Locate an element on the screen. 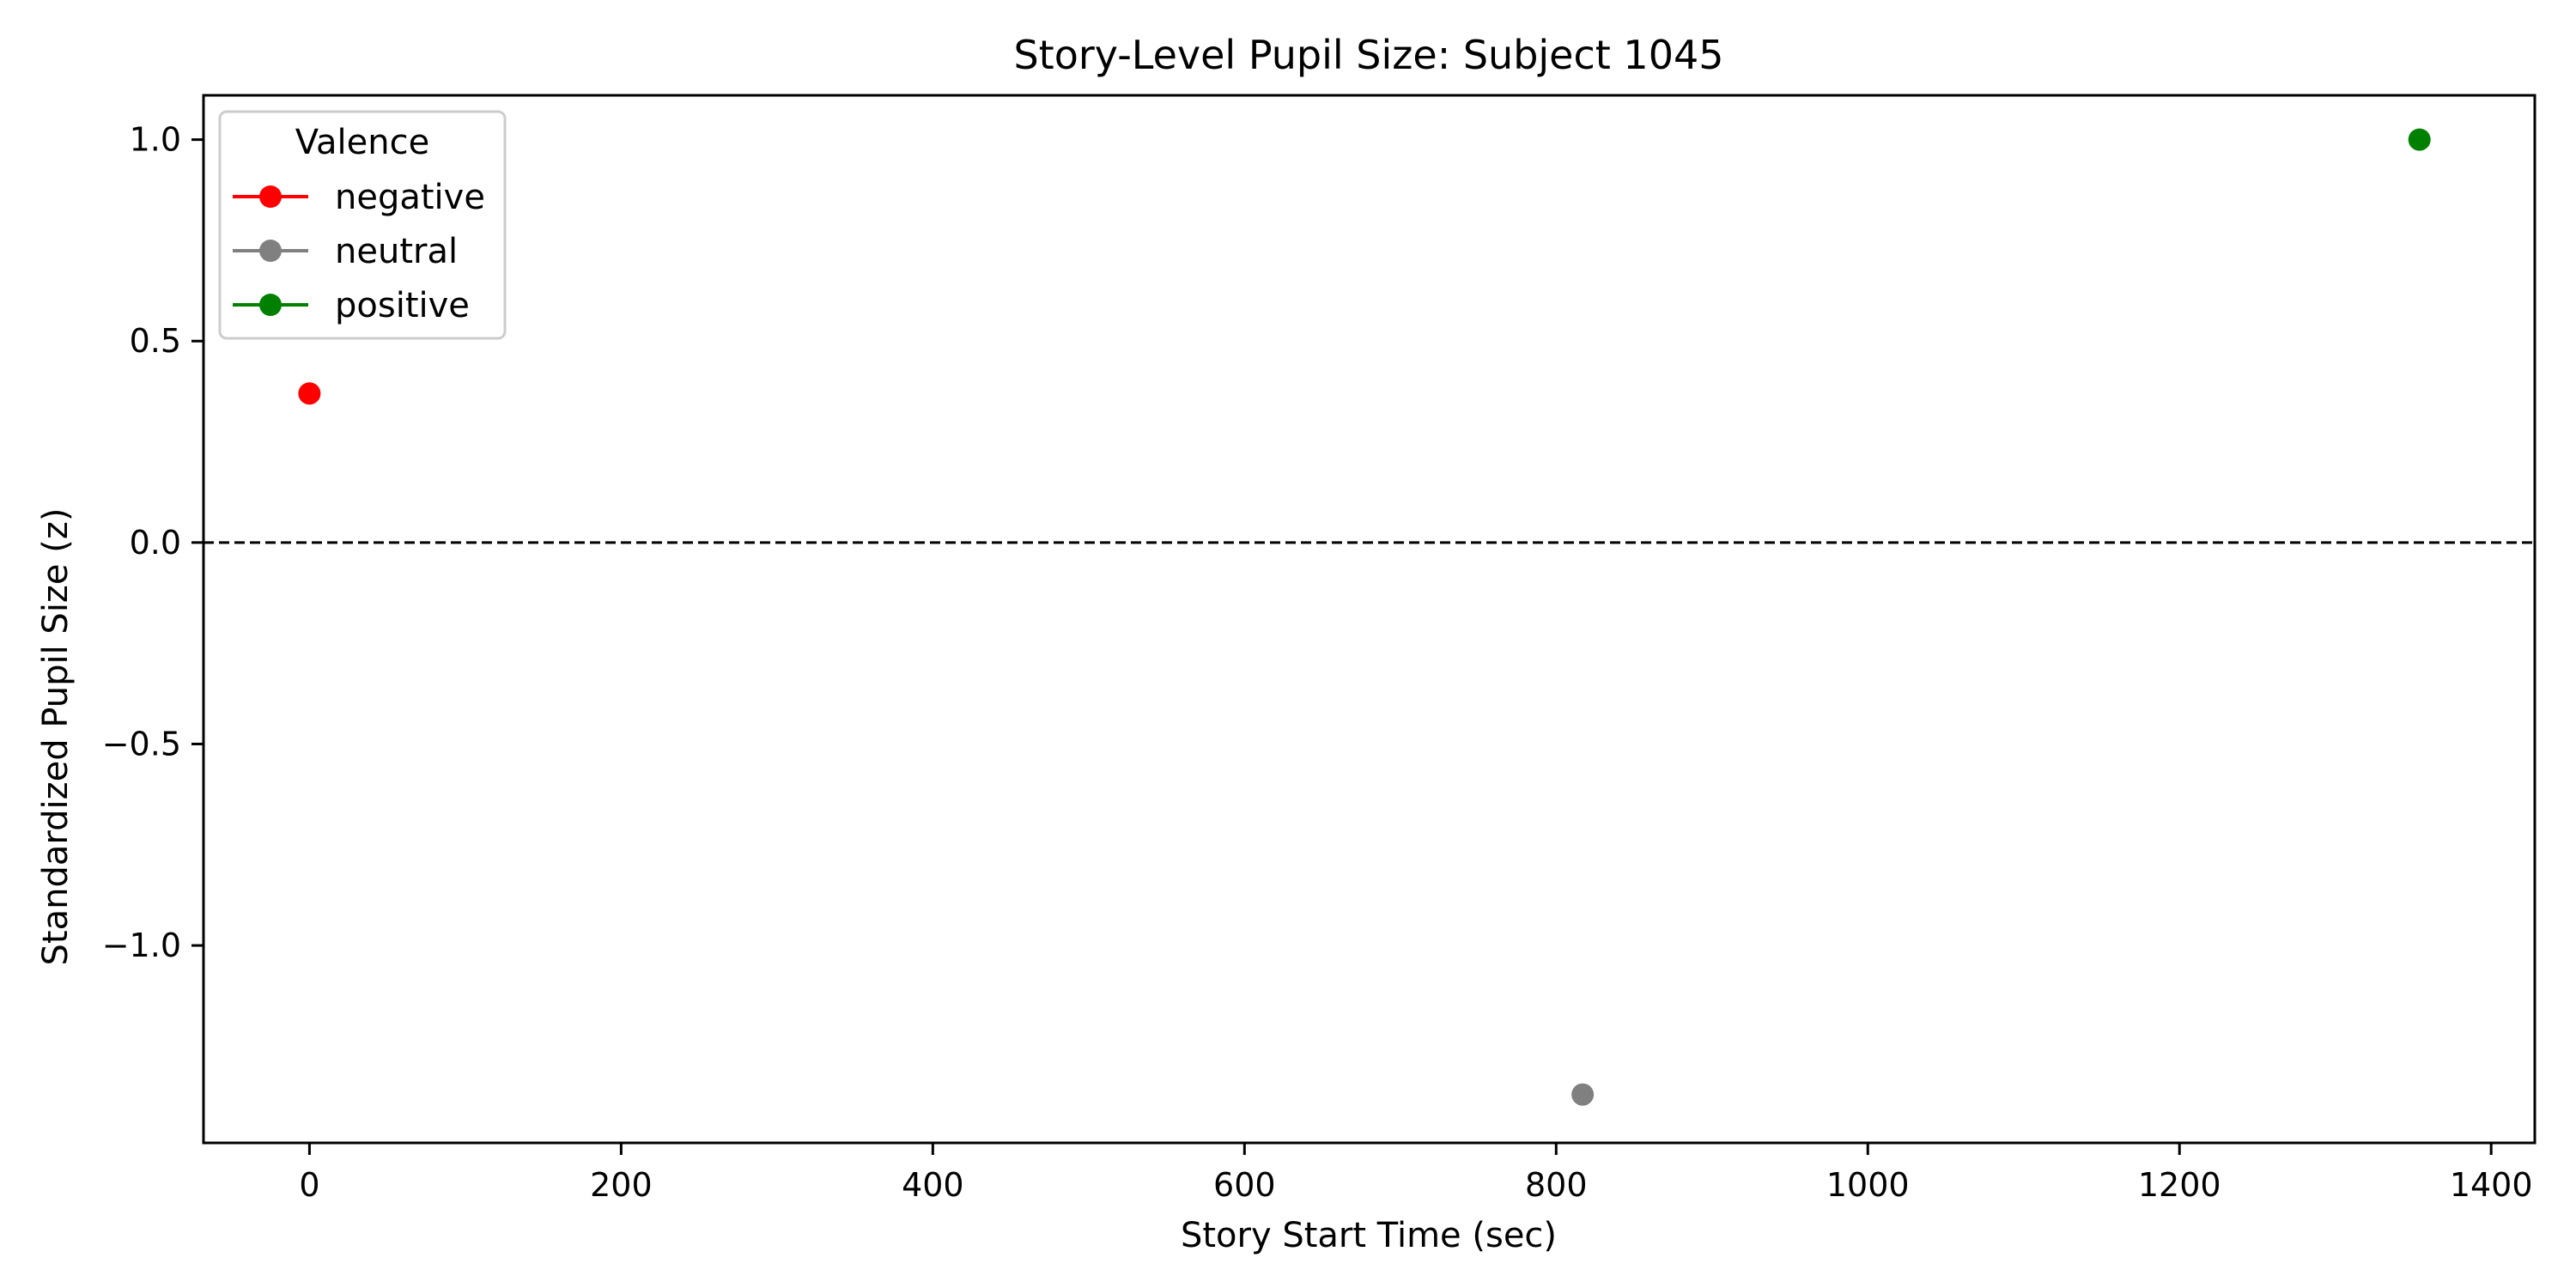 The image size is (2576, 1288). x-tick-label: 0 is located at coordinates (309, 1185).